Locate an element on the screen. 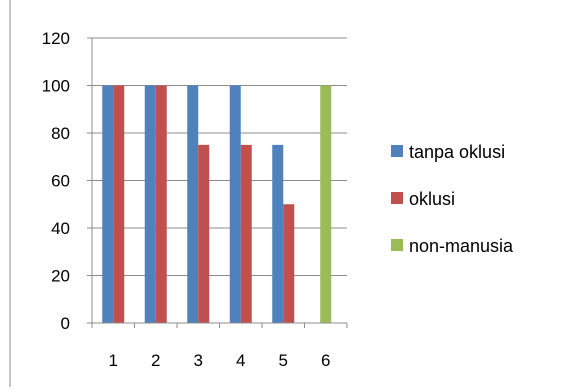  y-tick-label: 80 is located at coordinates (60, 133).